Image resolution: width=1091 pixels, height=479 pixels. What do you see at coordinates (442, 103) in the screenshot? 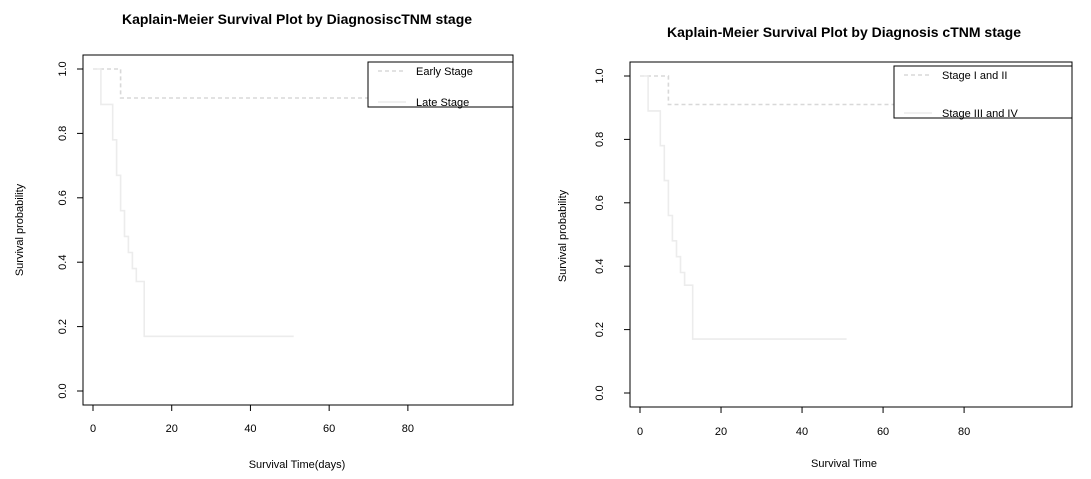
I see `legend-label-1: Late Stage` at bounding box center [442, 103].